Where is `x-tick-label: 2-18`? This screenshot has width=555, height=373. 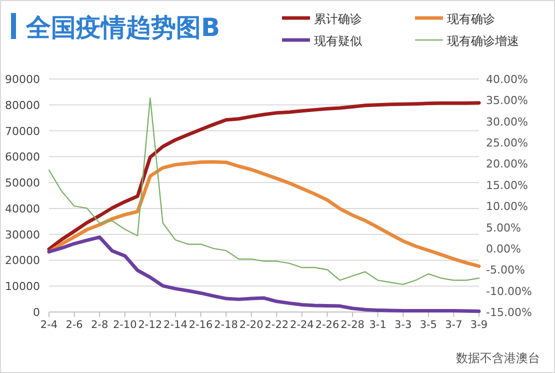 x-tick-label: 2-18 is located at coordinates (226, 325).